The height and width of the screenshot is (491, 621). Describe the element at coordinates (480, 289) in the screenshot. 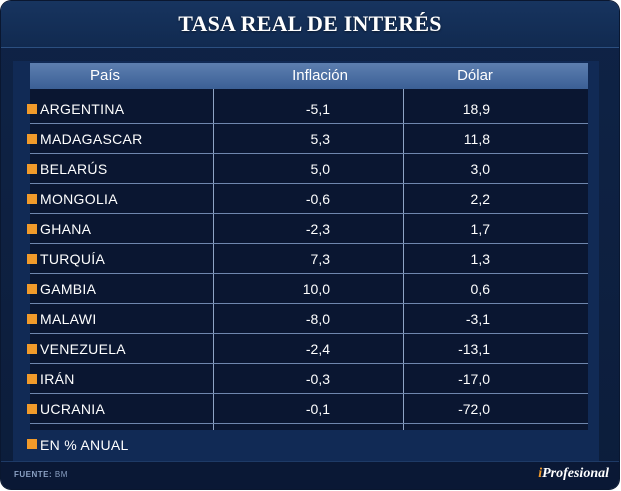

I see `cell-usd: 0,6` at that location.